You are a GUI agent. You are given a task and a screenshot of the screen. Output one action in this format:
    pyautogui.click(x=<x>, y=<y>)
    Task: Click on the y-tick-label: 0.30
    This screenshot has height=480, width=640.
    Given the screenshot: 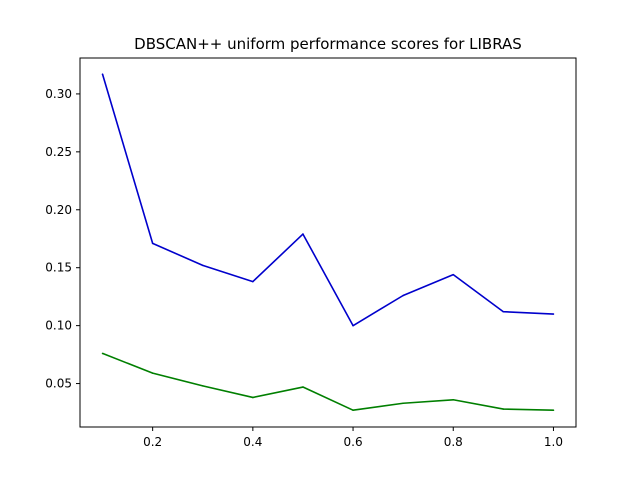 What is the action you would take?
    pyautogui.click(x=58, y=94)
    